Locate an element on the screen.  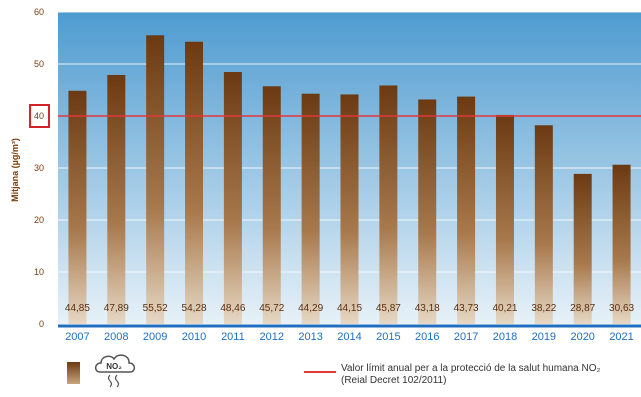
data-label: 55,52 is located at coordinates (155, 308).